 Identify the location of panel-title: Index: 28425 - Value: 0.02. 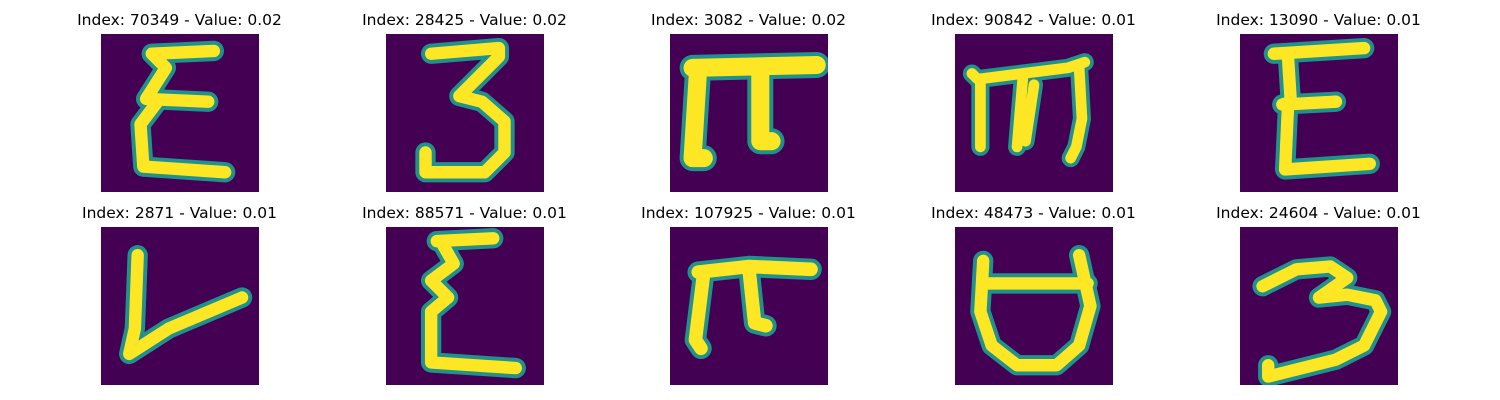
(464, 20).